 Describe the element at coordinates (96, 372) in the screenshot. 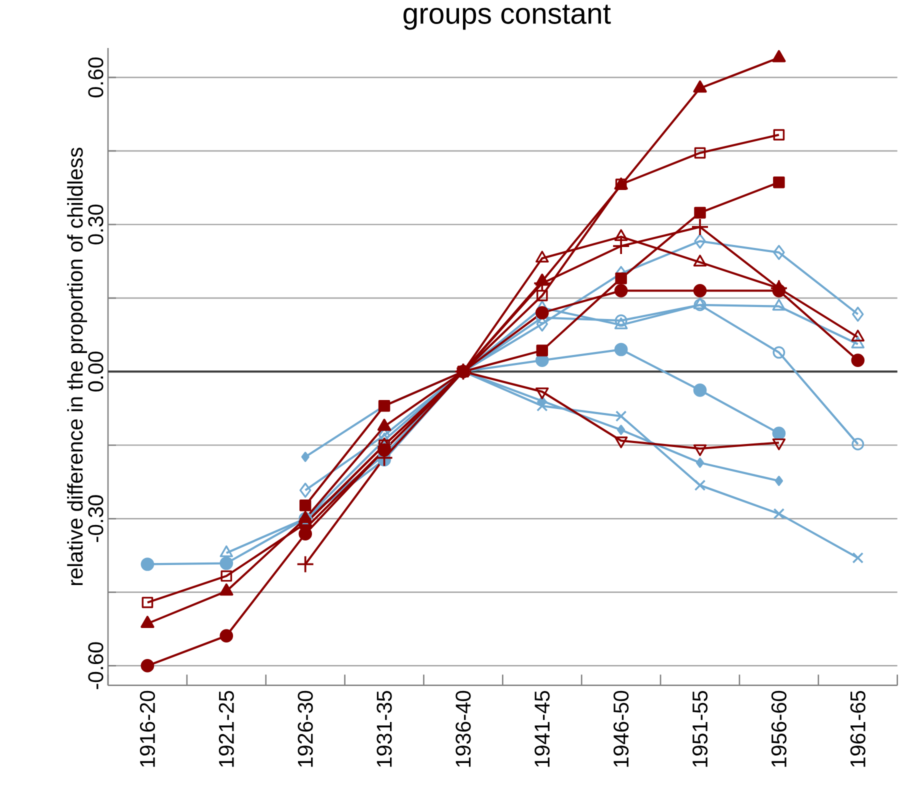

I see `y-tick-label: 0.00` at that location.